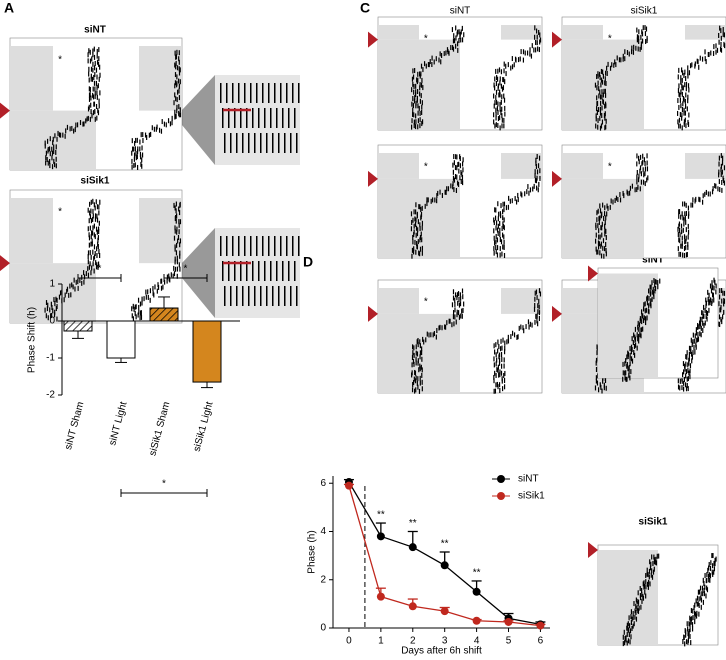  I want to click on x-tick-label: siNT Sham, so click(74, 426).